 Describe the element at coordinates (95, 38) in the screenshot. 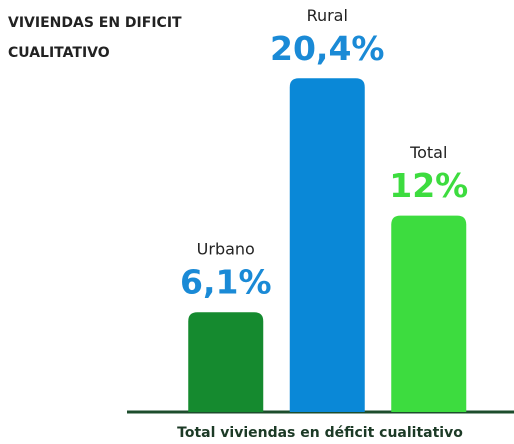

I see `chart-title: VIVIENDAS EN DIFICIT CUALITATIVO` at that location.